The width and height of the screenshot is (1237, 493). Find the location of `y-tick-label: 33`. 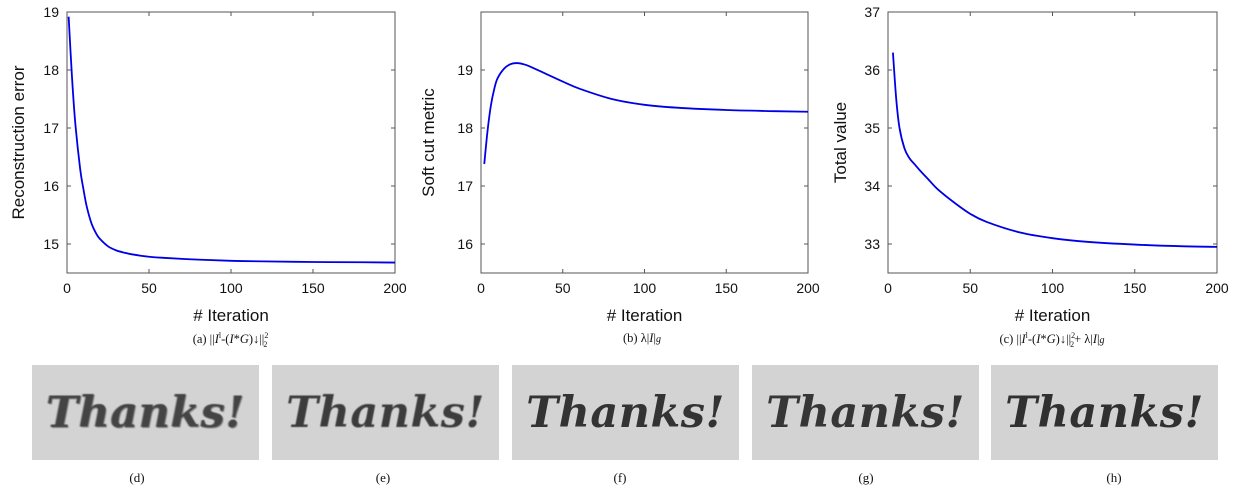

y-tick-label: 33 is located at coordinates (872, 244).